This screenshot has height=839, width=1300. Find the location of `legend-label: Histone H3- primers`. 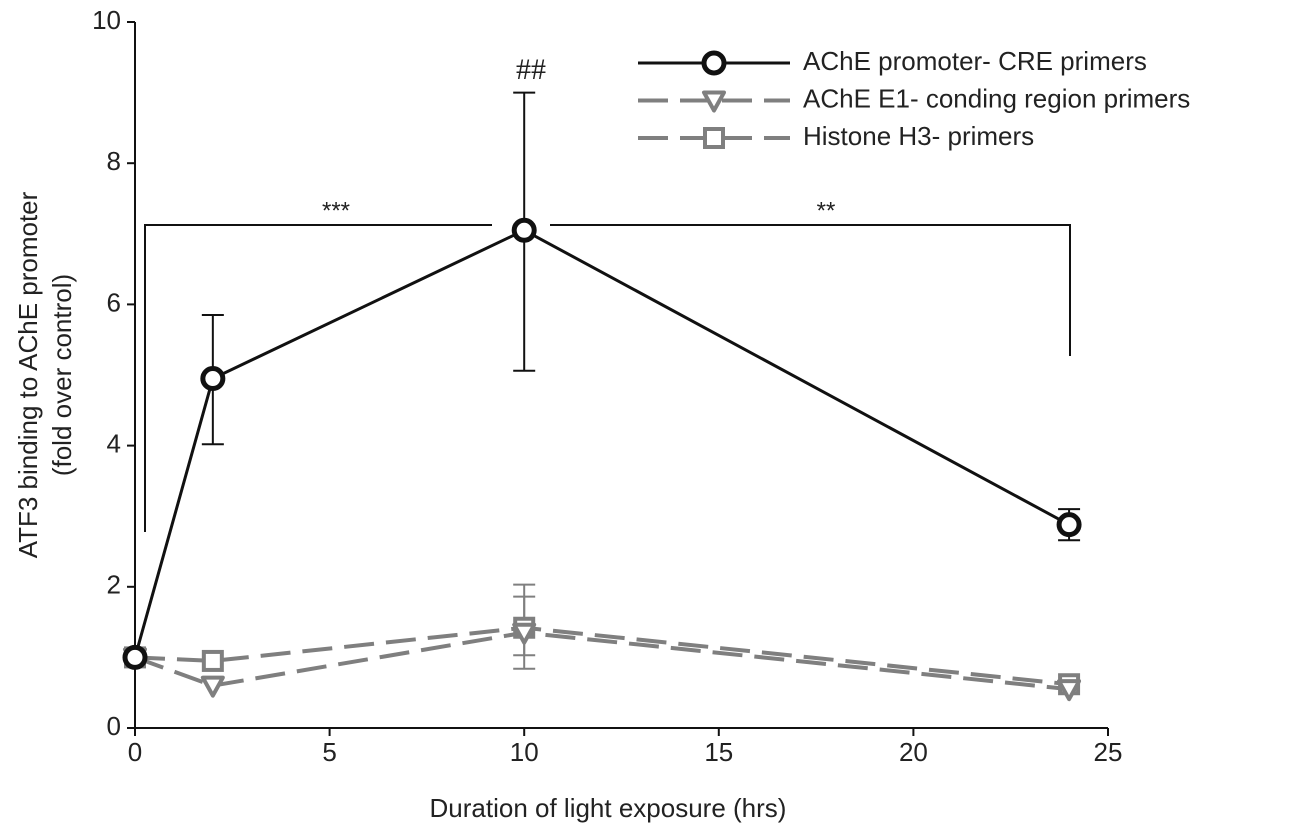

legend-label: Histone H3- primers is located at coordinates (918, 136).